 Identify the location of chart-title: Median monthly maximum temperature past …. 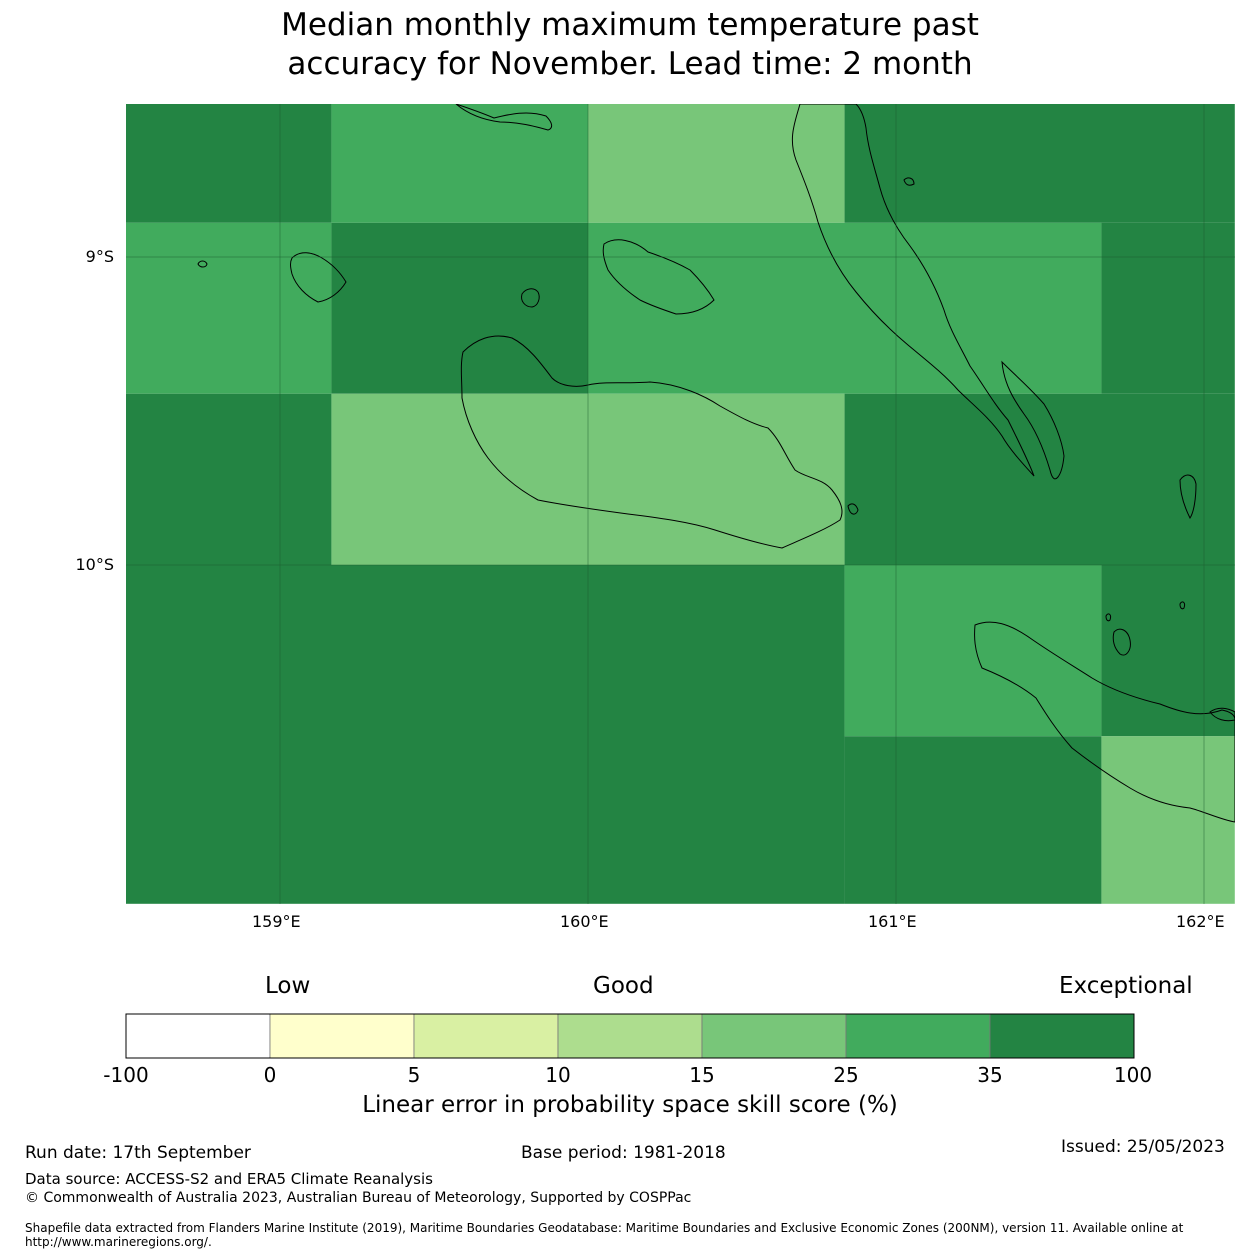
(630, 45).